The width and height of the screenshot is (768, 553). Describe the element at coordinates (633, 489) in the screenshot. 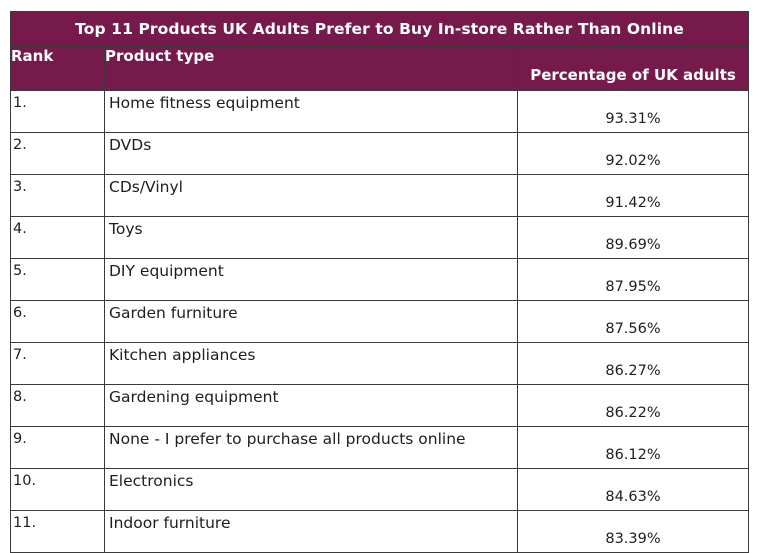

I see `percentage-cell: 84.63%` at that location.